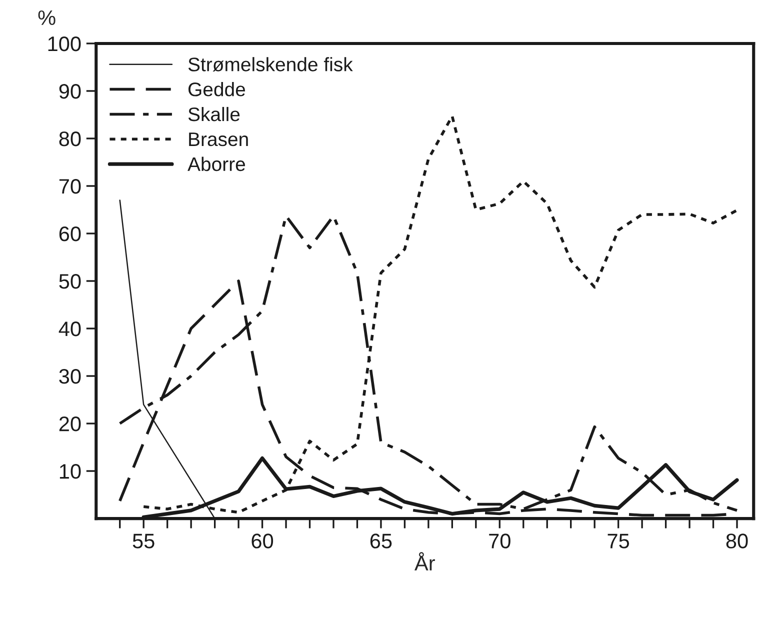 This screenshot has height=621, width=769. I want to click on legend-label: Aborre, so click(217, 164).